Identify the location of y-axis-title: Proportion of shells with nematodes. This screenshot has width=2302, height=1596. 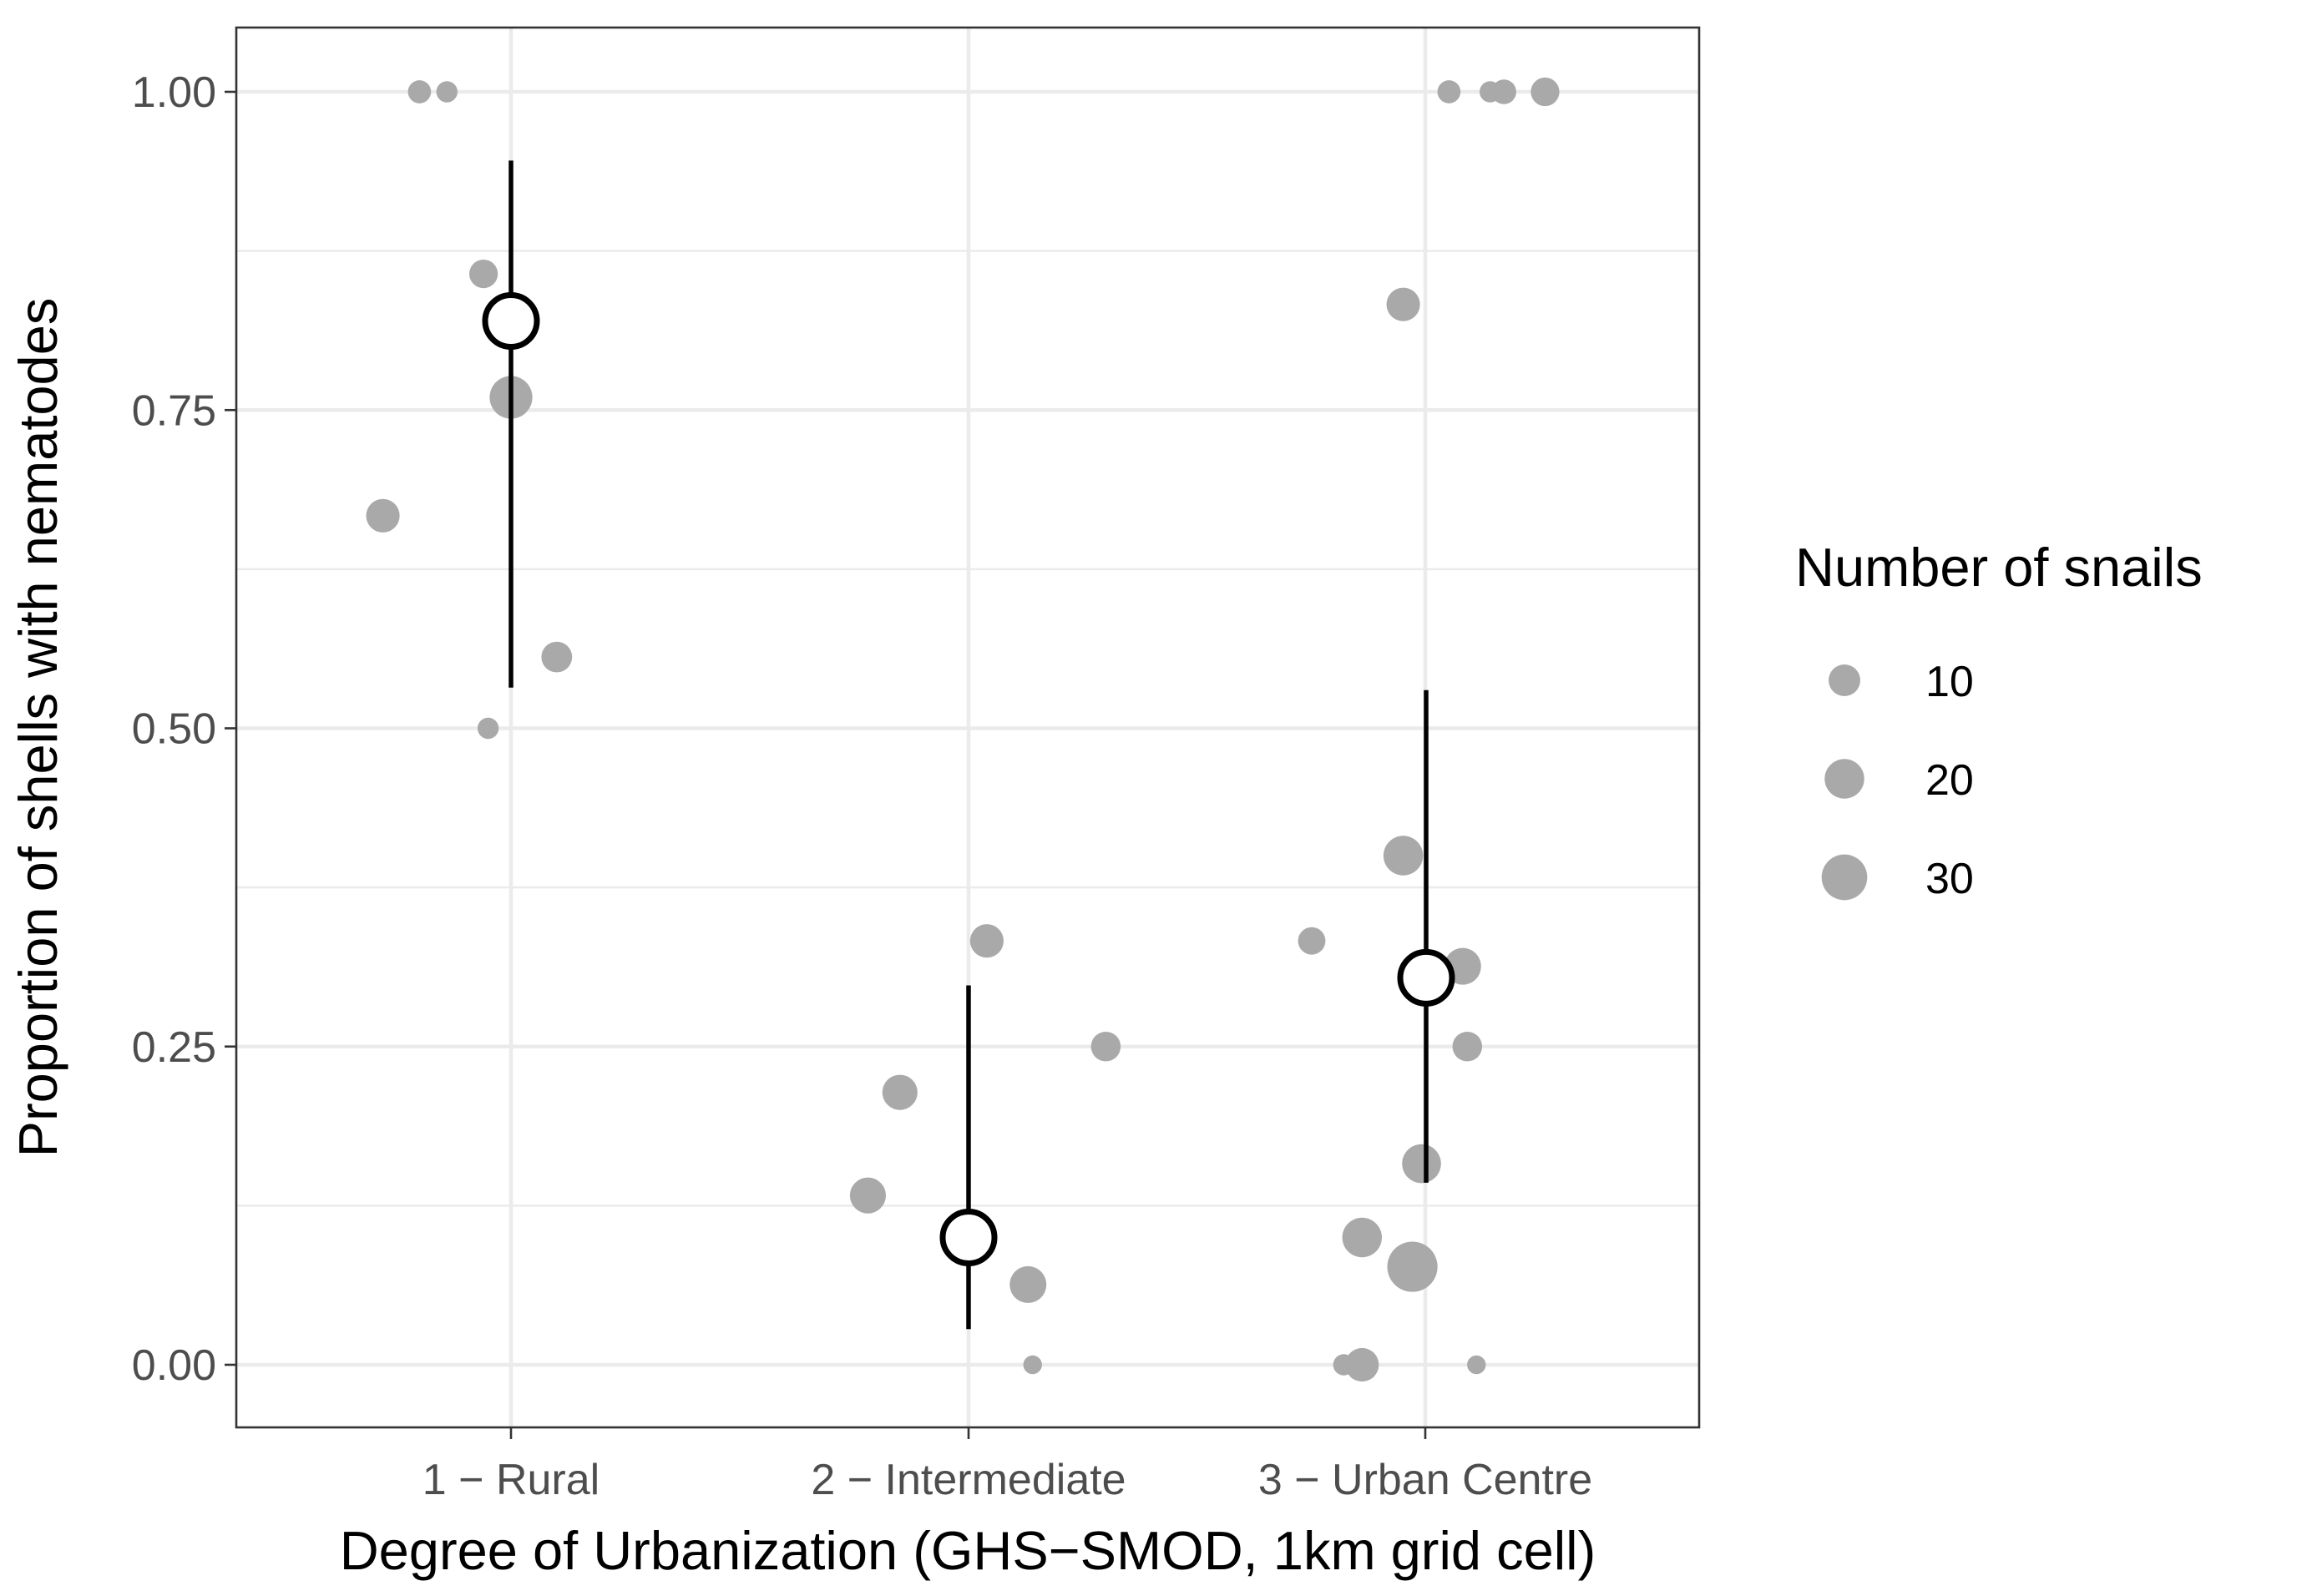
(38, 728).